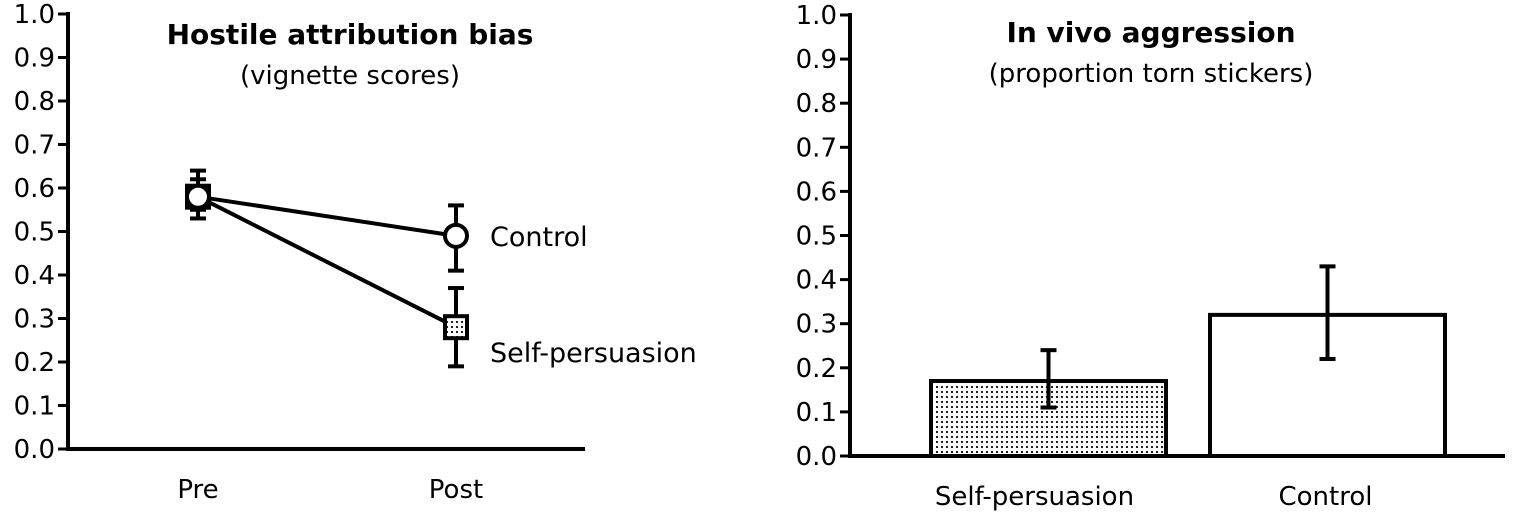  Describe the element at coordinates (456, 327) in the screenshot. I see `data-point-square` at that location.